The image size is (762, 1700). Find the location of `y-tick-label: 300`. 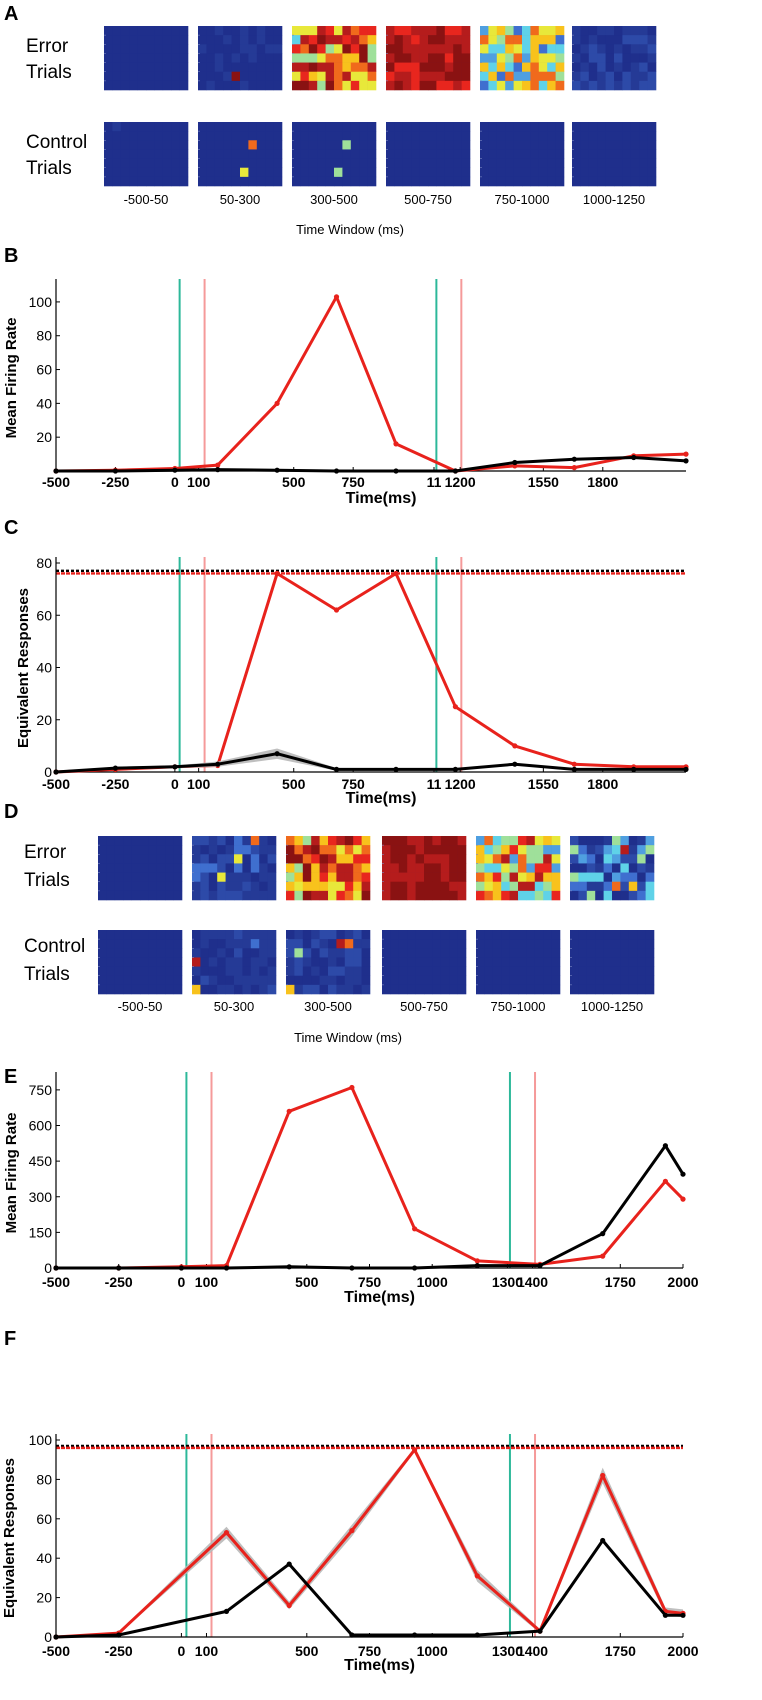

y-tick-label: 300 is located at coordinates (41, 1197).